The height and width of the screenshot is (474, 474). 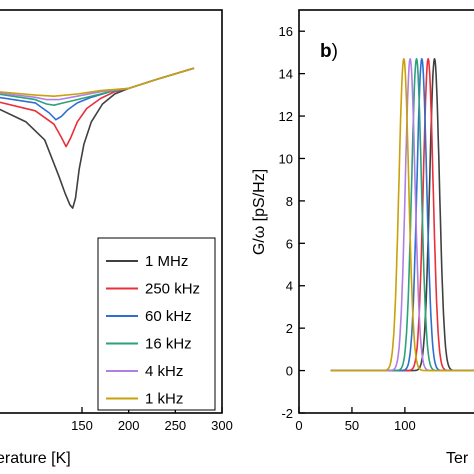 I want to click on panel-b-y-tick-label-7: 12, so click(x=286, y=116).